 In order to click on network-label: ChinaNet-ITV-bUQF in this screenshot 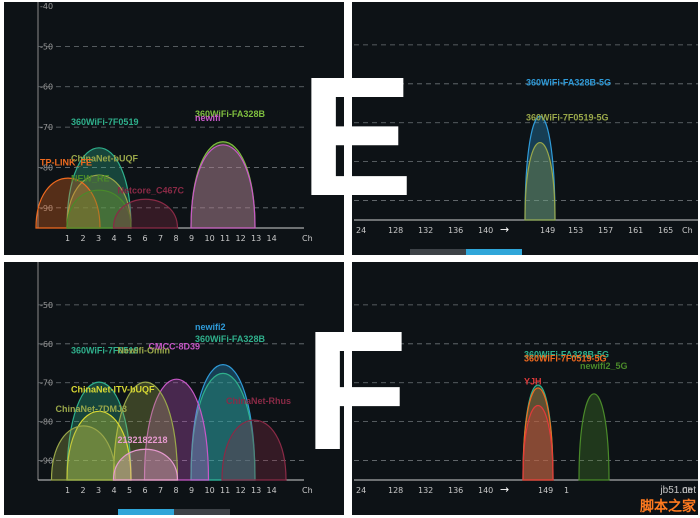, I will do `click(113, 389)`.